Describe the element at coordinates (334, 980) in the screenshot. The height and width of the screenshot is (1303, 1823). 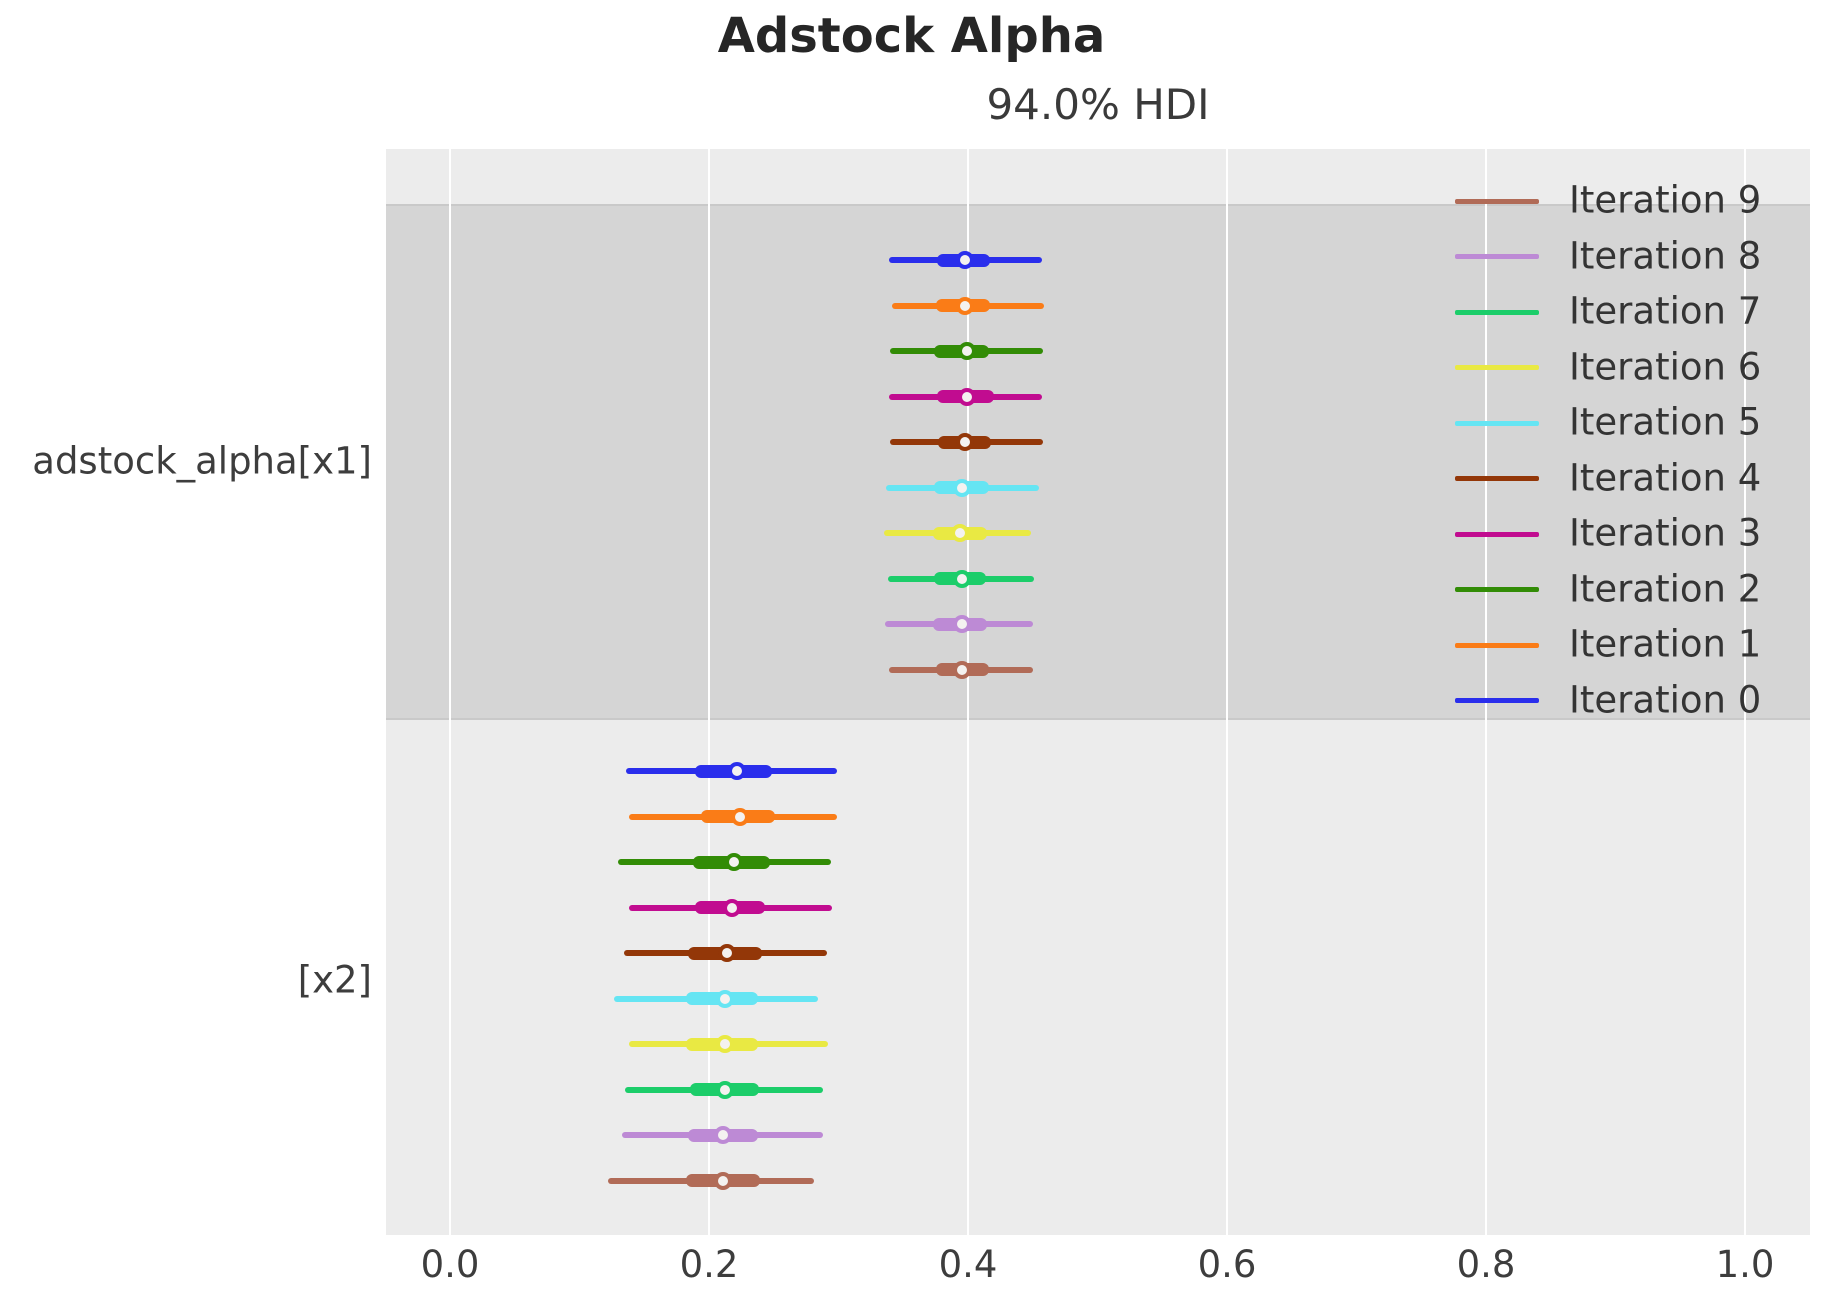
I see `y-axis-label-x2: [x2]` at that location.